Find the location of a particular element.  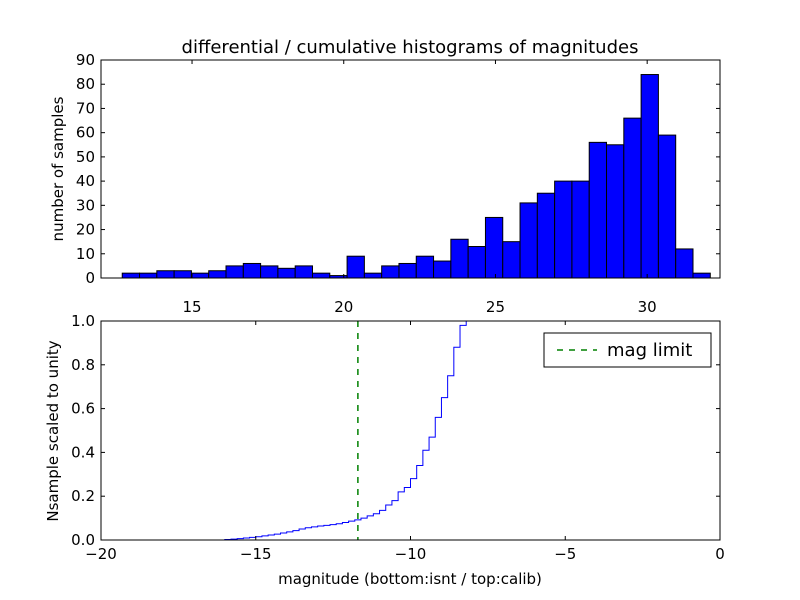

y-tick-label: 0 is located at coordinates (90, 278).